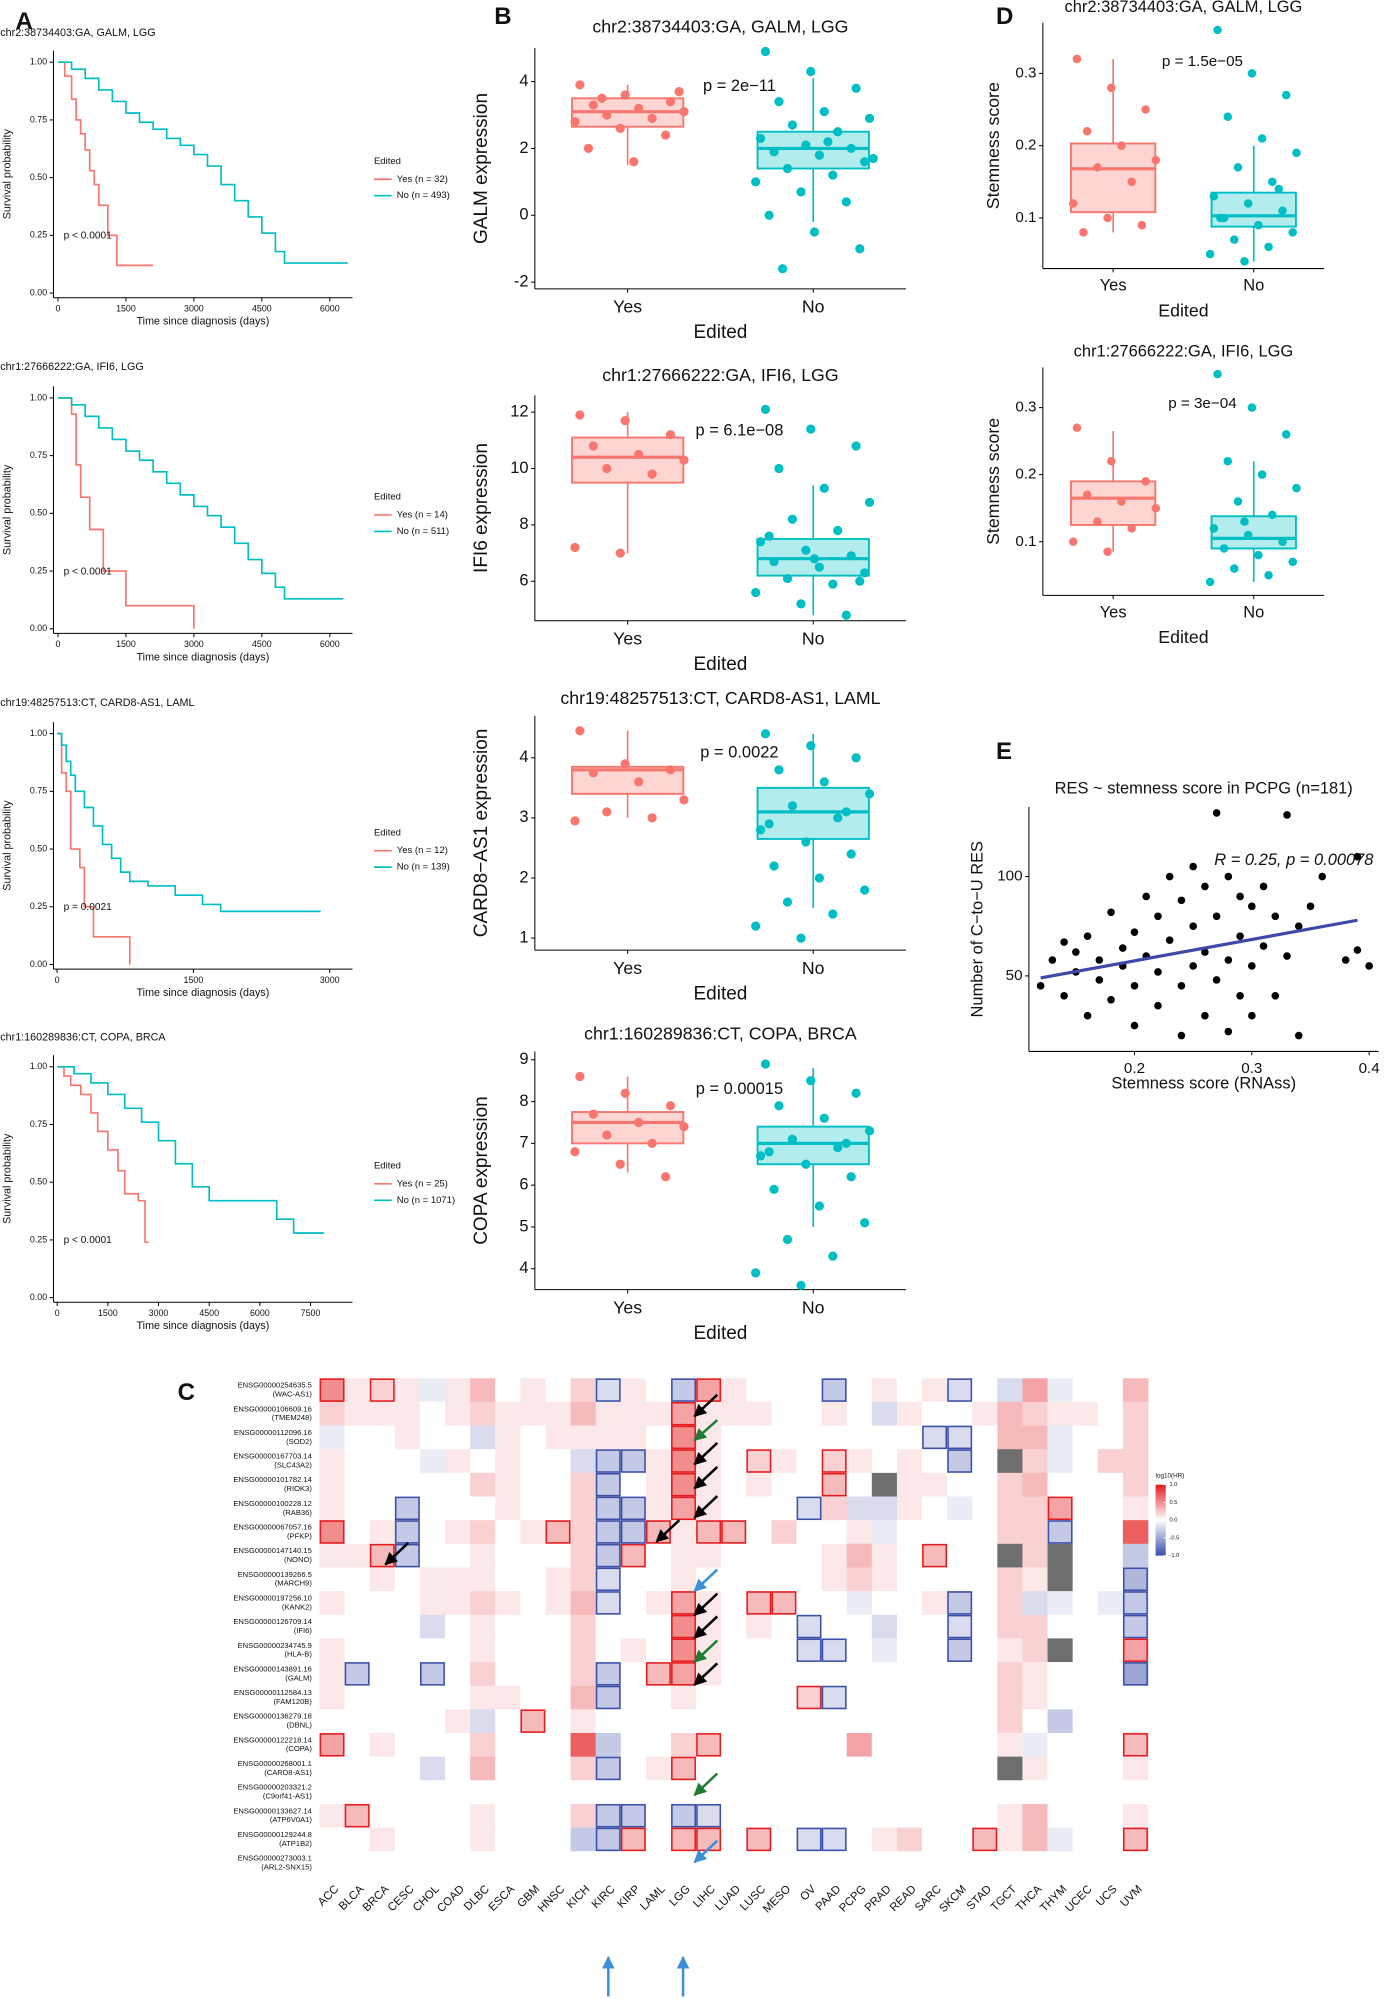 The height and width of the screenshot is (1999, 1394). What do you see at coordinates (426, 1200) in the screenshot?
I see `legend-label: No (n = 1071)` at bounding box center [426, 1200].